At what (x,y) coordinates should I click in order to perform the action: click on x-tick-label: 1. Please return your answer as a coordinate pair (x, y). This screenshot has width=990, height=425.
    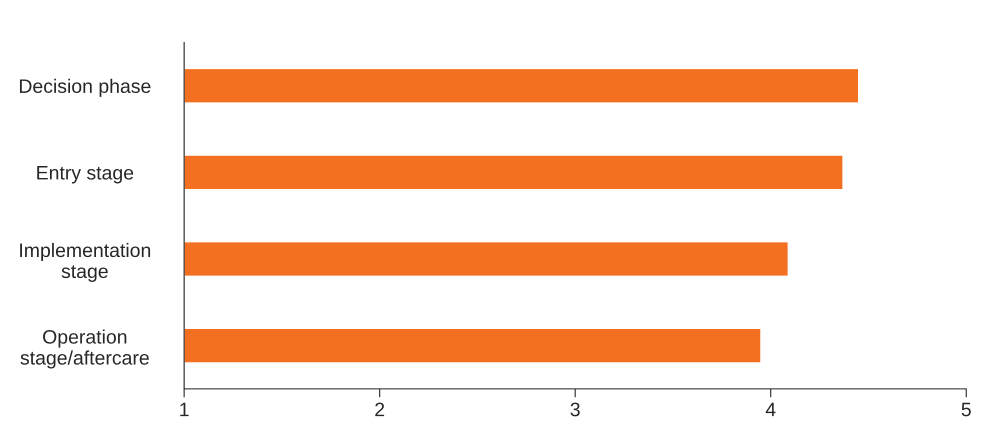
    Looking at the image, I should click on (184, 409).